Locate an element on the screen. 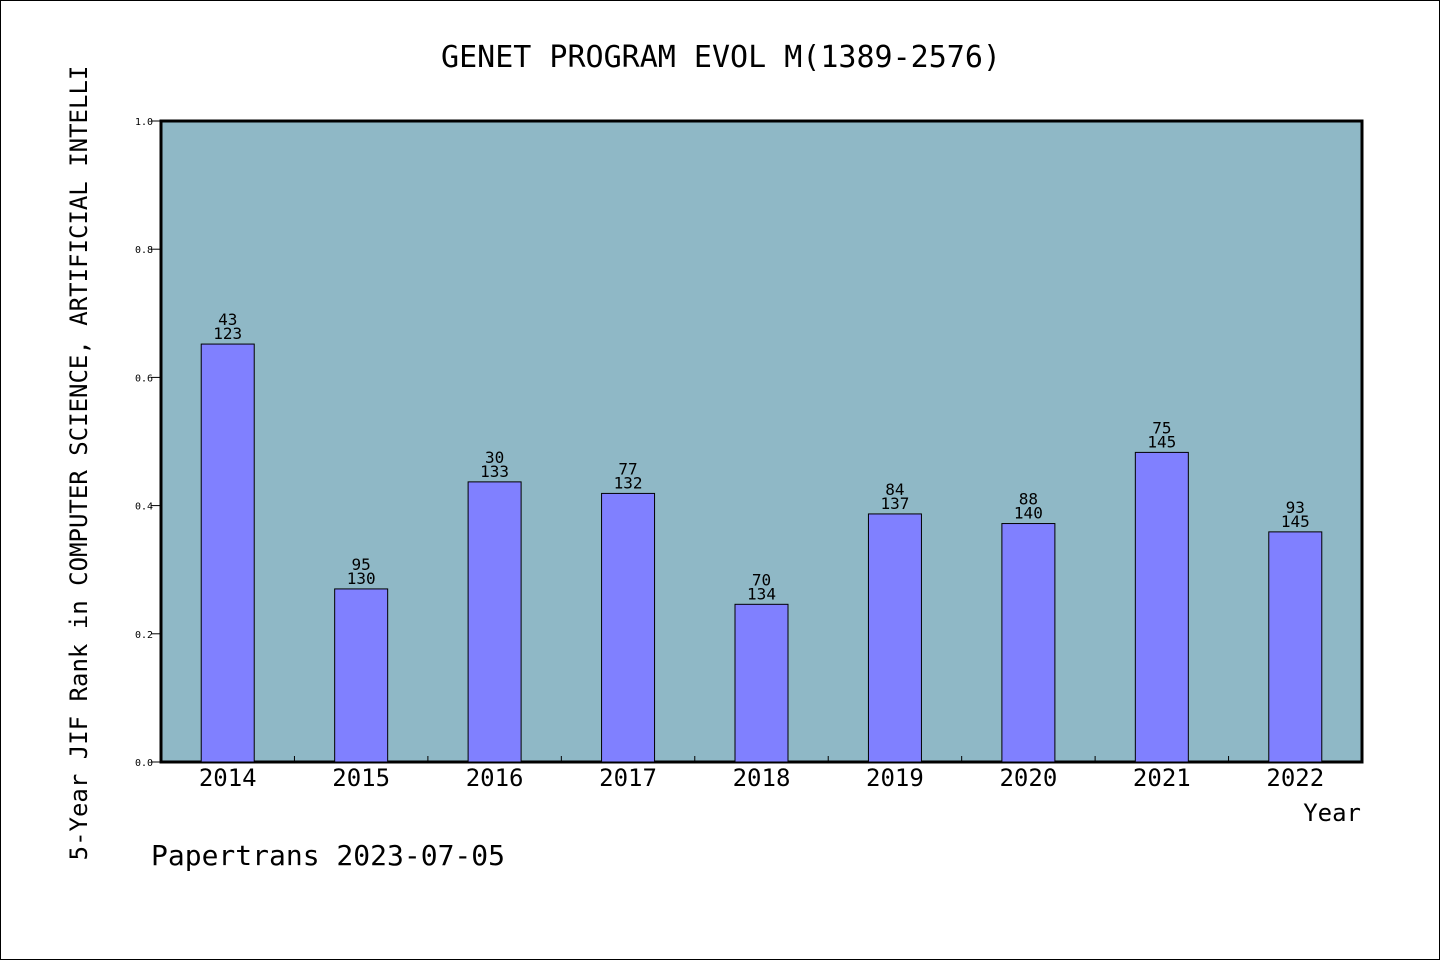 Image resolution: width=1440 pixels, height=961 pixels. bar-rank-label: 75 is located at coordinates (1161, 427).